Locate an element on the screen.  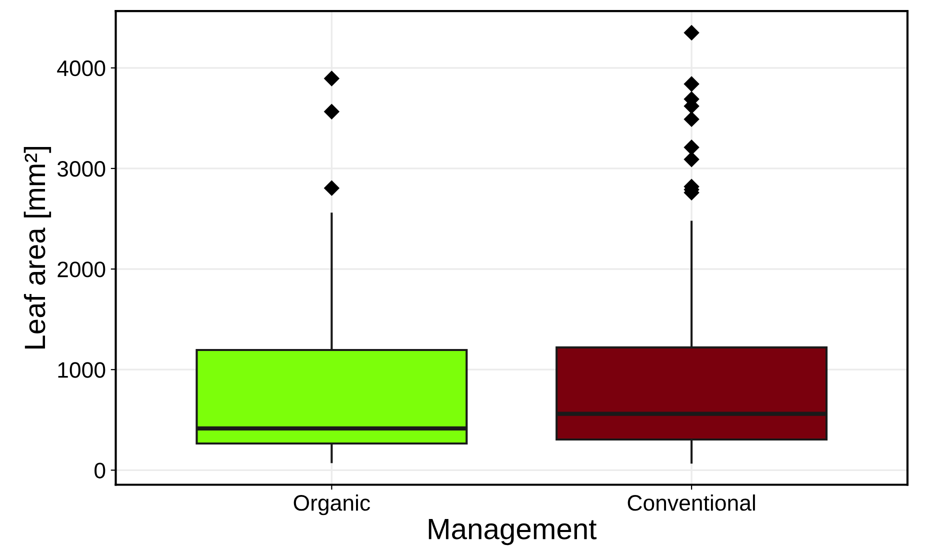
y-tick-label: 2000 is located at coordinates (82, 270).